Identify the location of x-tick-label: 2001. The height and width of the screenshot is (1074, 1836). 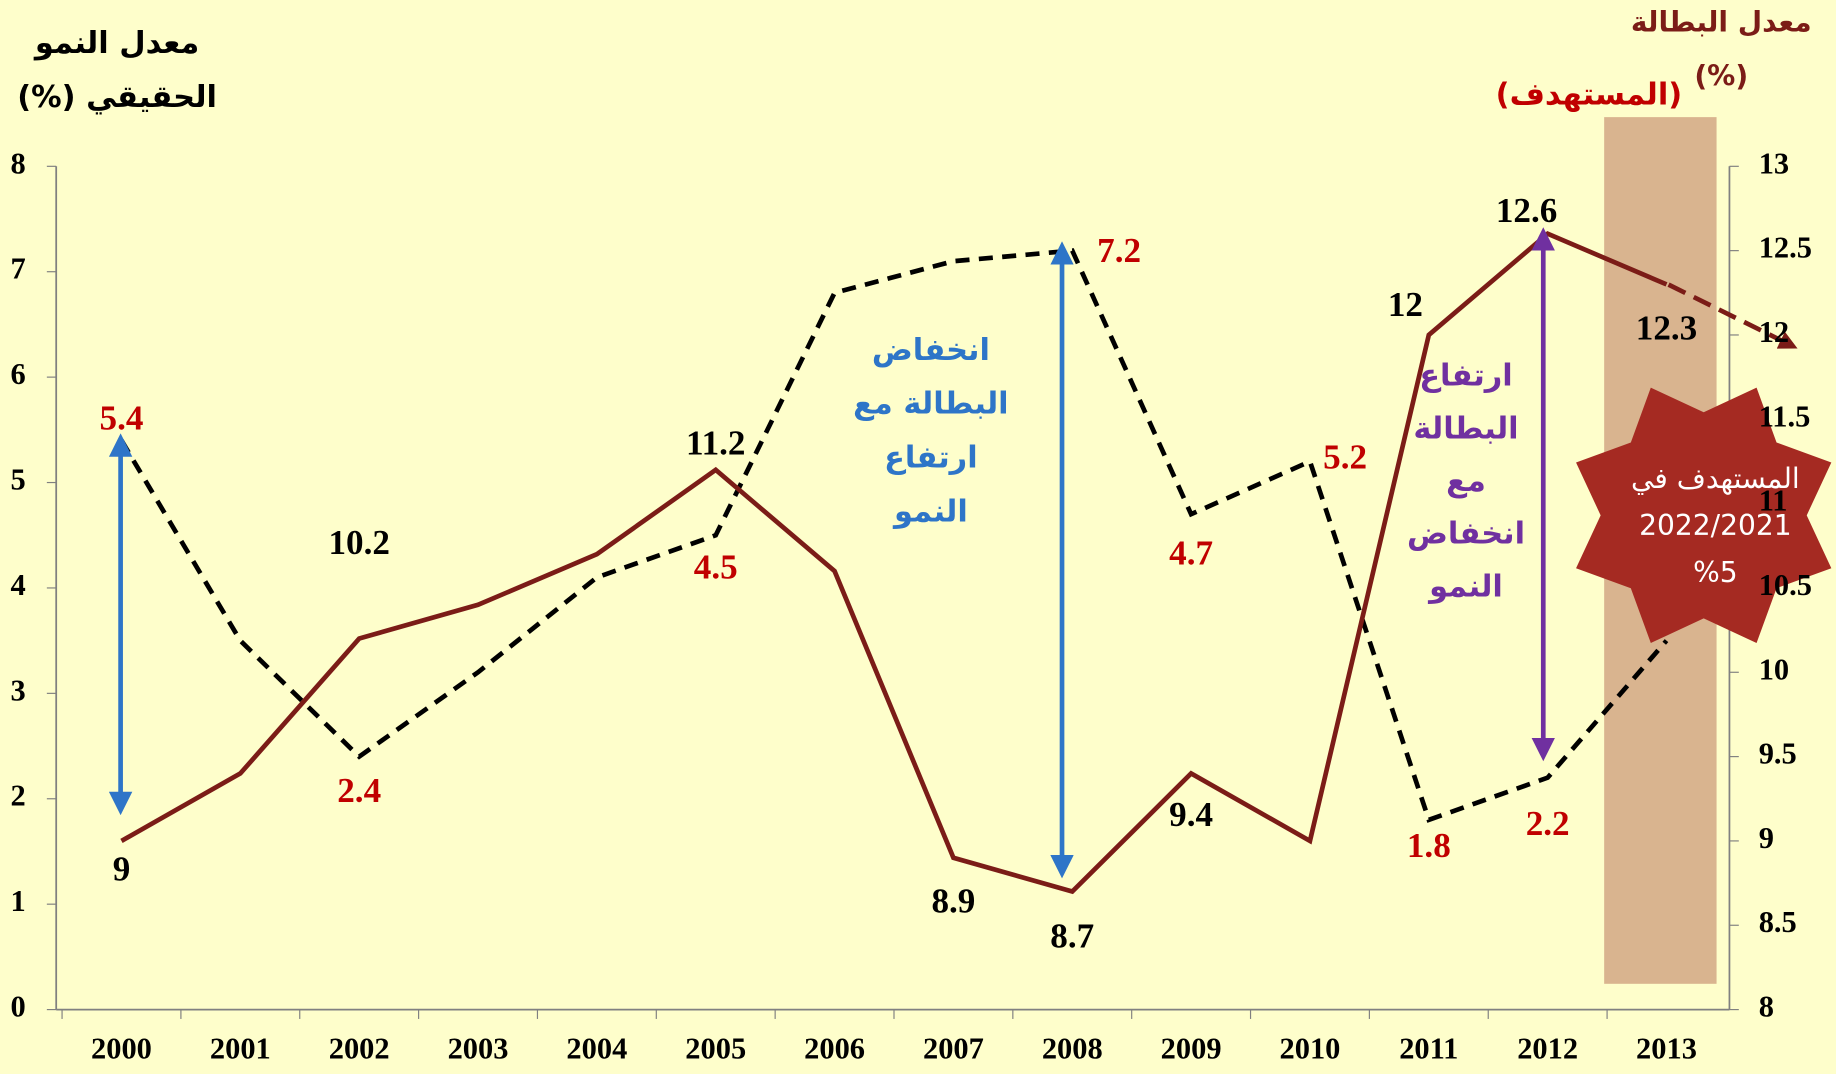
(240, 1049).